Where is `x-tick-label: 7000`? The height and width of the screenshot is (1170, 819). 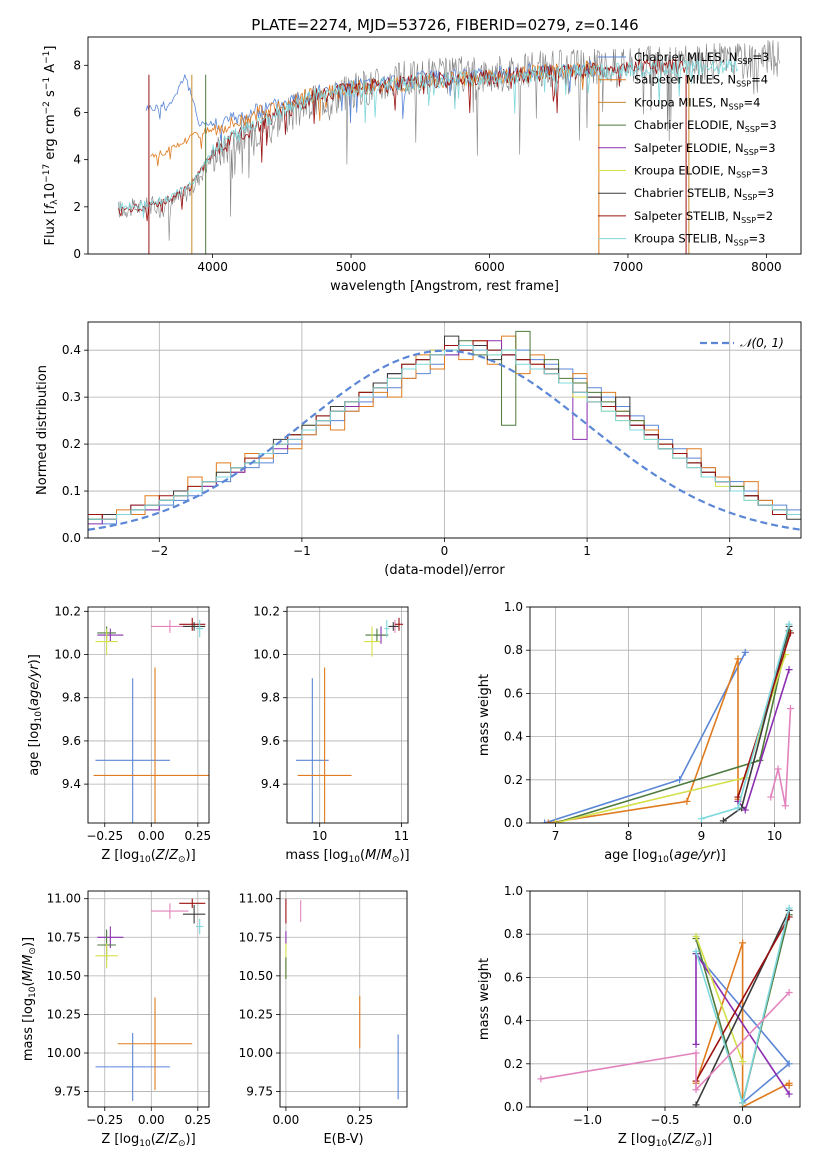
x-tick-label: 7000 is located at coordinates (628, 267).